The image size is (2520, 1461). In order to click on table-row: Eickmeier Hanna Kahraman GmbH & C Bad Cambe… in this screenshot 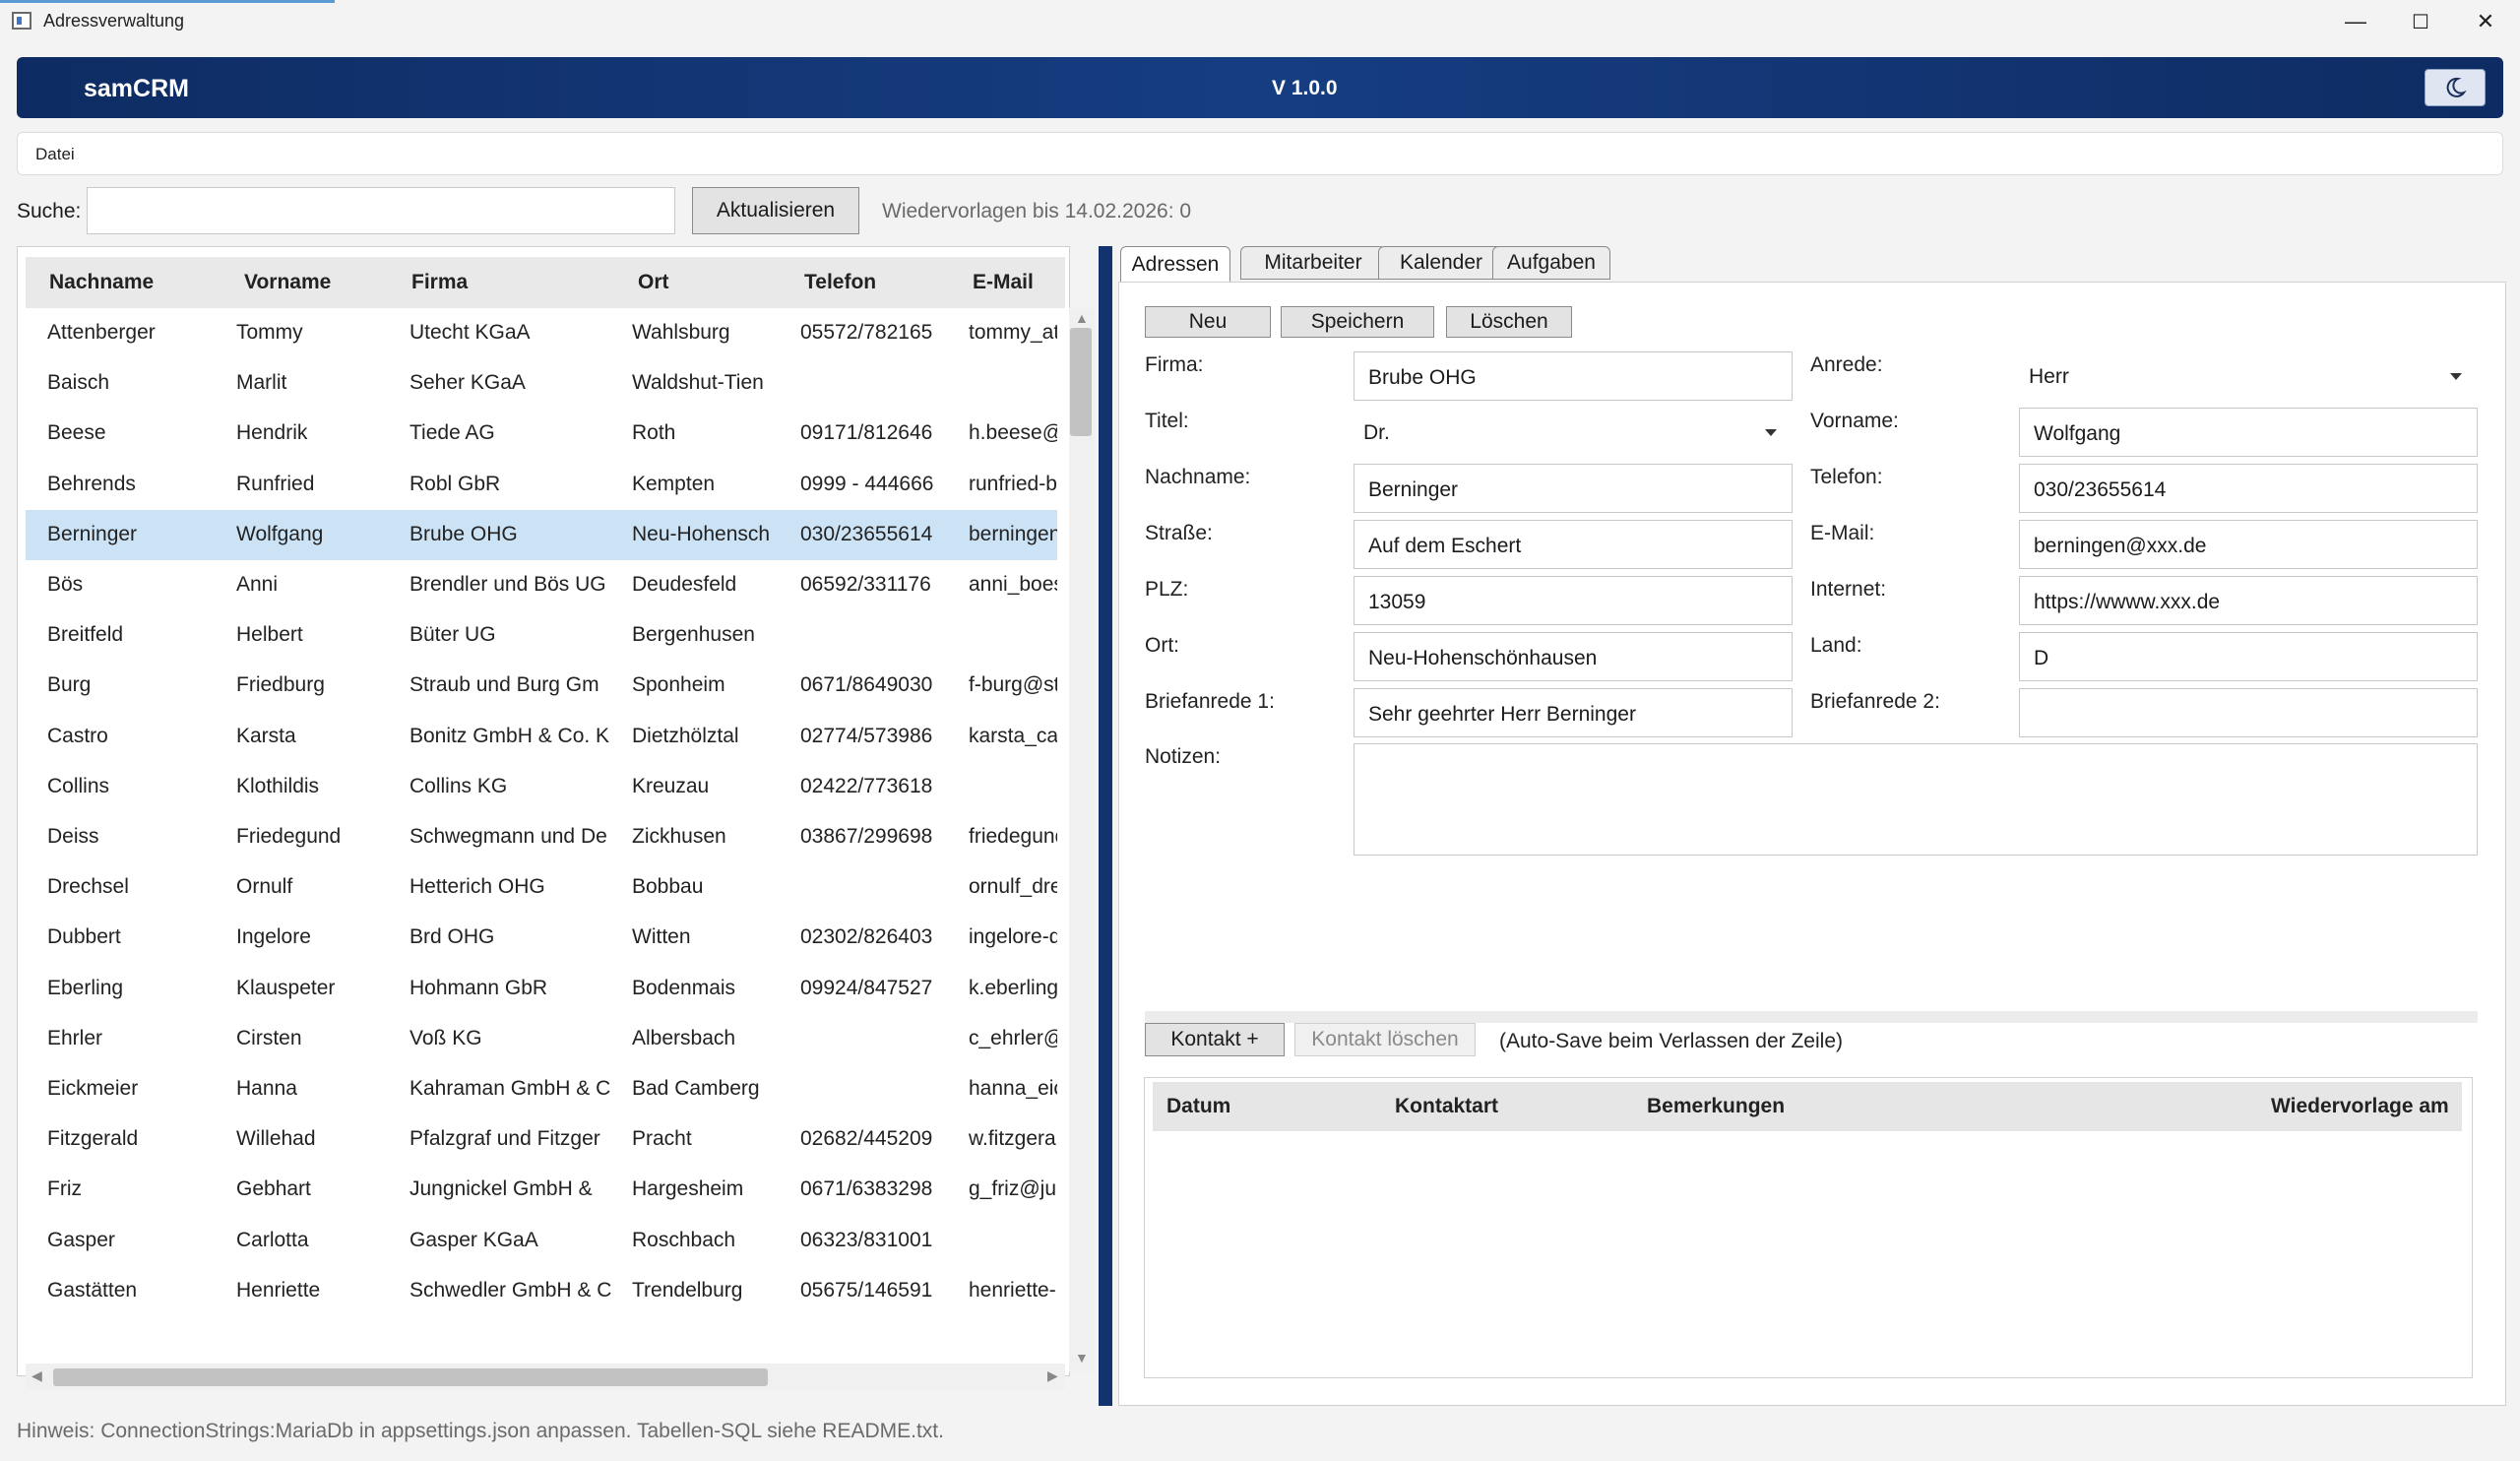, I will do `click(541, 1089)`.